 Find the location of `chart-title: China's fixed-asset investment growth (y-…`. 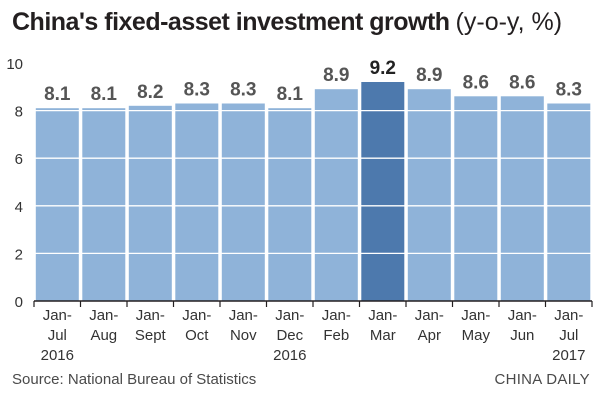

chart-title: China's fixed-asset investment growth (y-… is located at coordinates (287, 22).